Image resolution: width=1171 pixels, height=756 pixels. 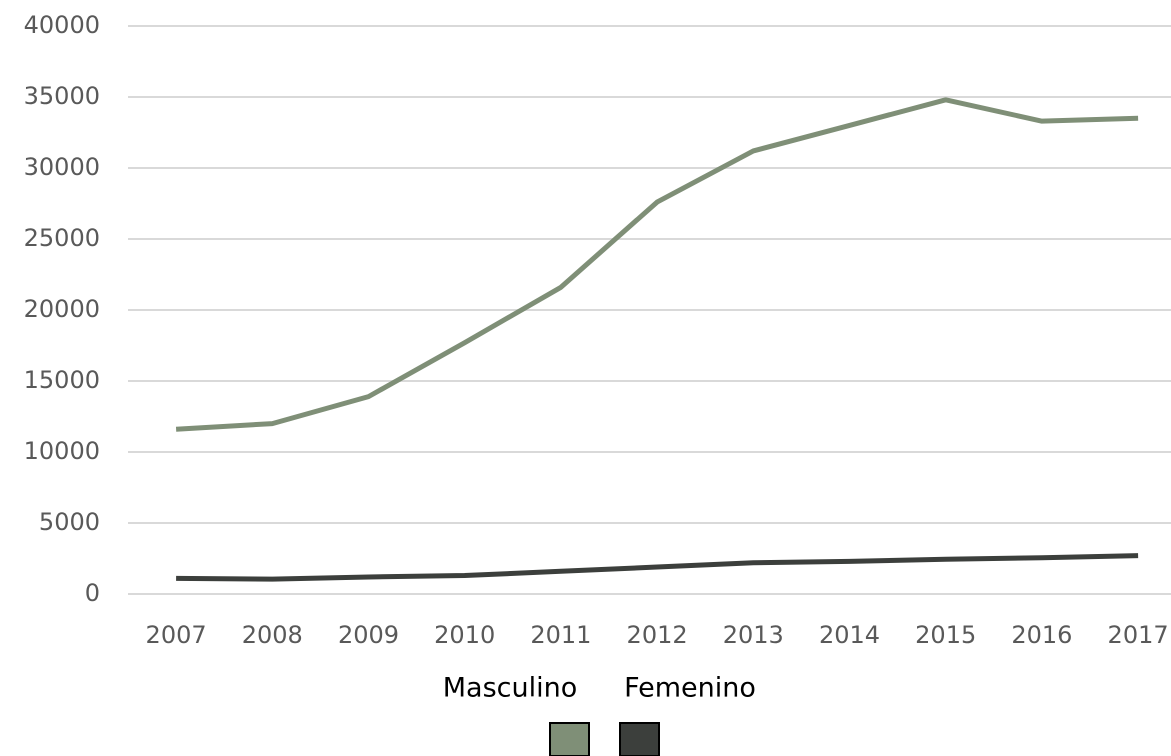 What do you see at coordinates (62, 96) in the screenshot?
I see `y-tick-label: 35000` at bounding box center [62, 96].